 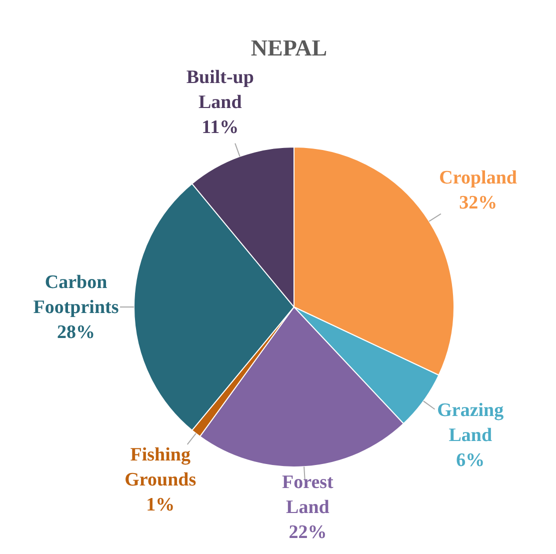 What do you see at coordinates (307, 532) in the screenshot?
I see `data-label: 22%` at bounding box center [307, 532].